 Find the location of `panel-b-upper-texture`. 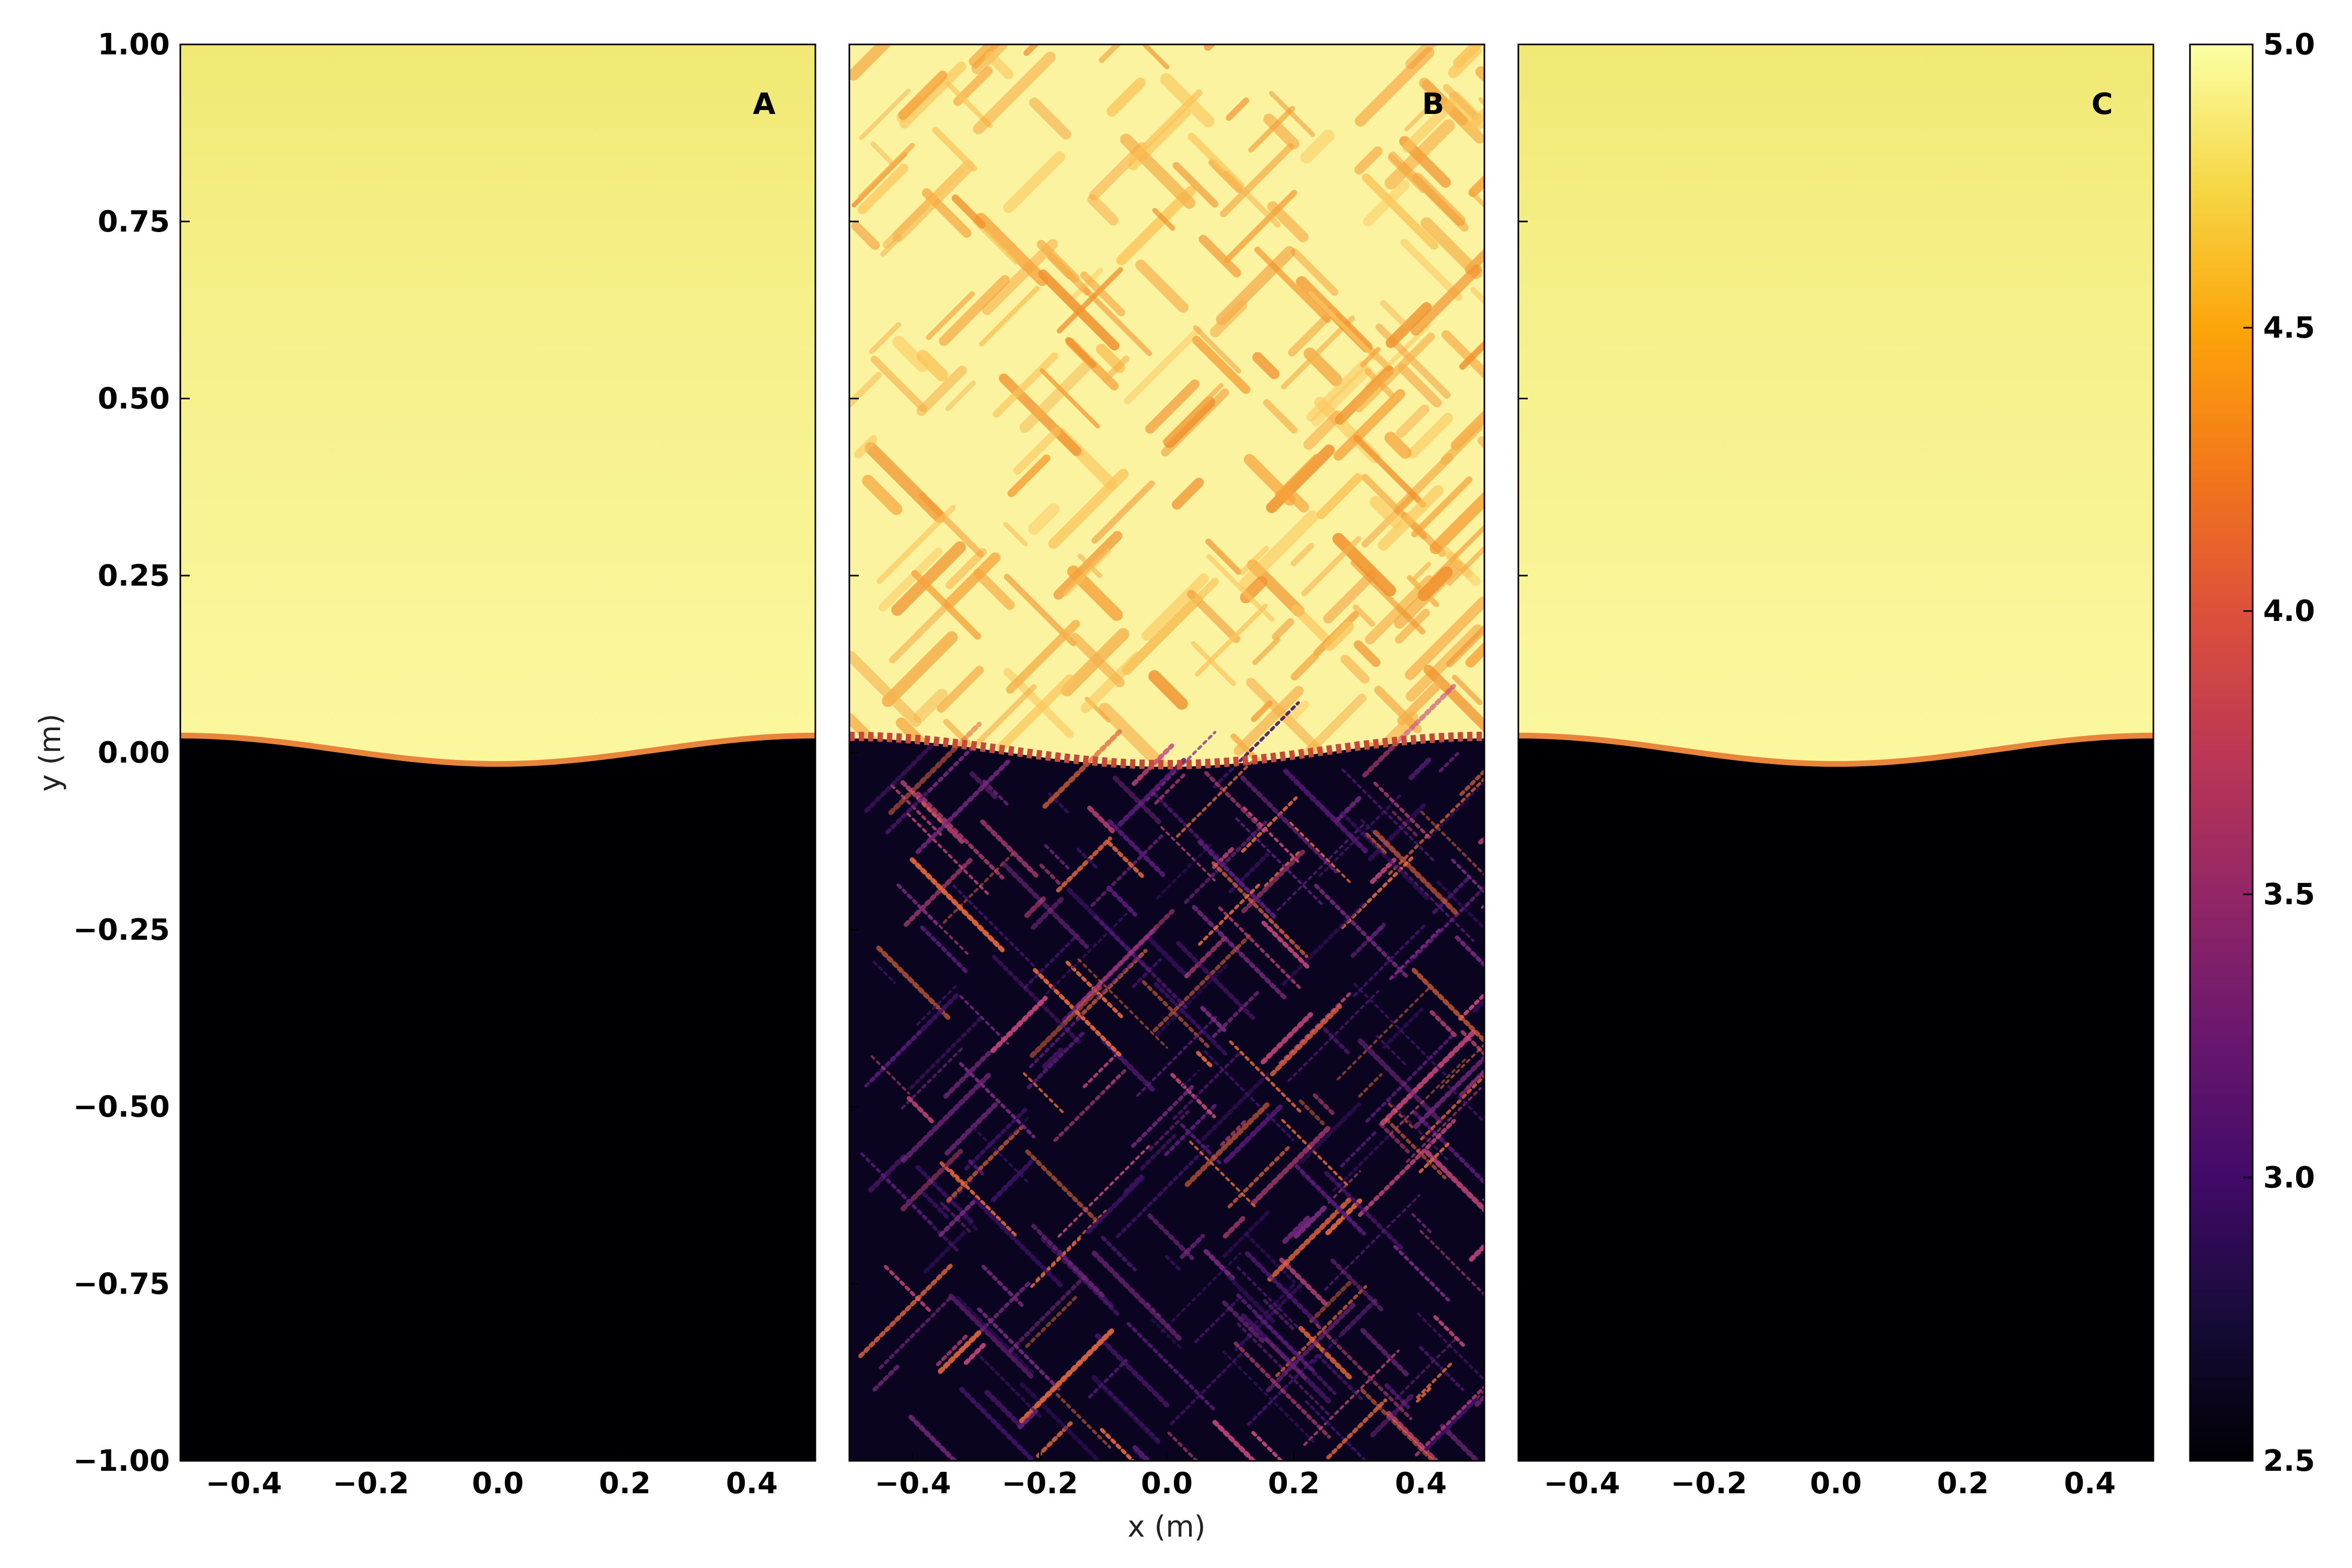

panel-b-upper-texture is located at coordinates (1166, 429).